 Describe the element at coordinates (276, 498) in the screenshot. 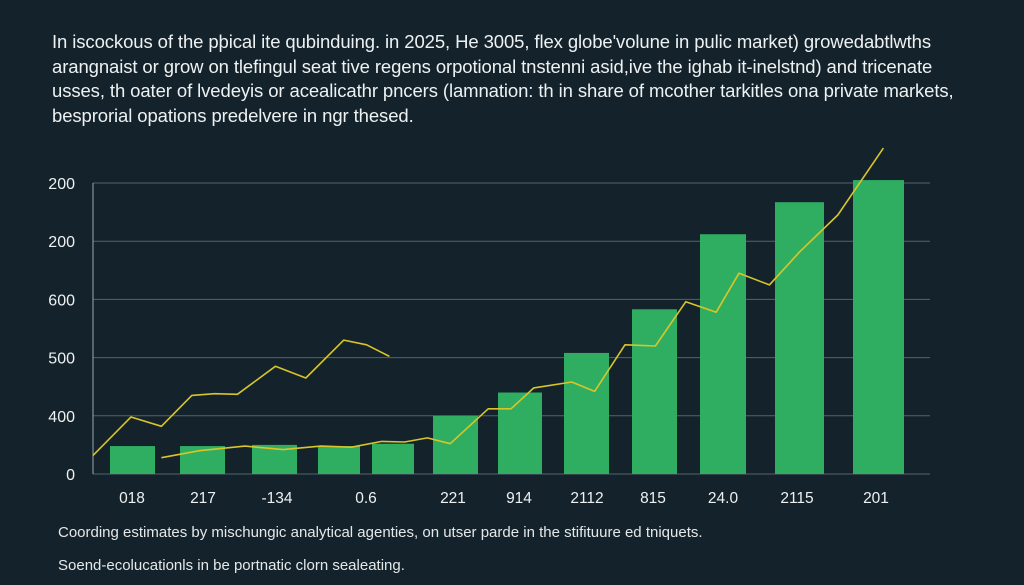

I see `x-tick-label: -134` at that location.